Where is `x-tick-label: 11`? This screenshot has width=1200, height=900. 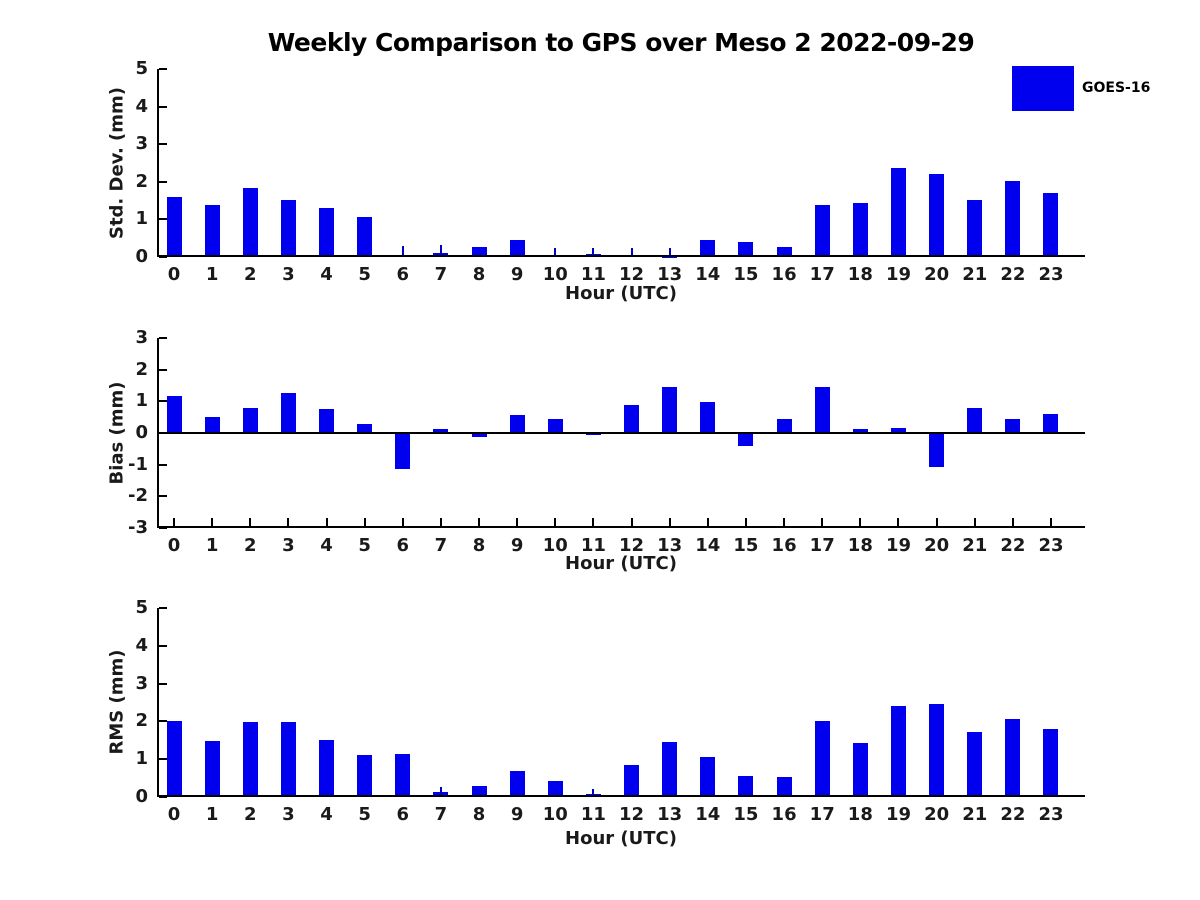
x-tick-label: 11 is located at coordinates (593, 545).